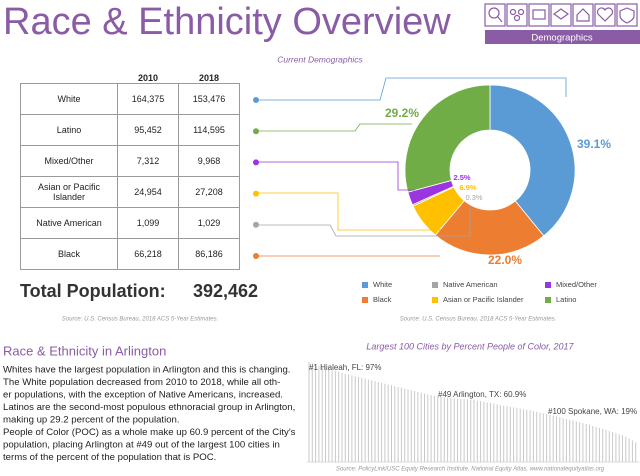  I want to click on table-cell: 1,099, so click(148, 223).